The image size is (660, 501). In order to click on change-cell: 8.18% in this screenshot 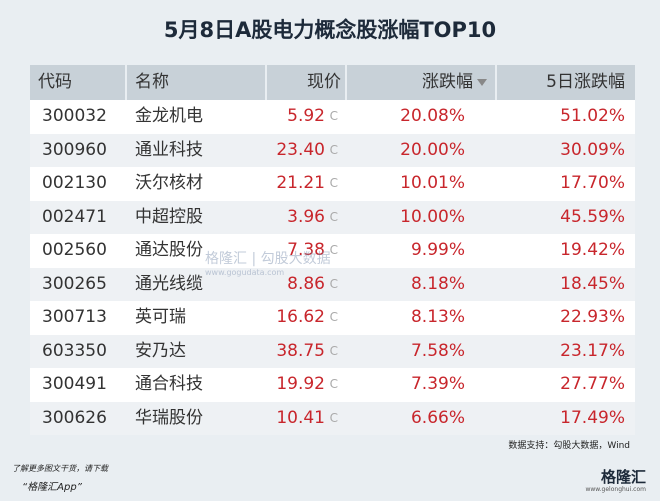, I will do `click(437, 283)`.